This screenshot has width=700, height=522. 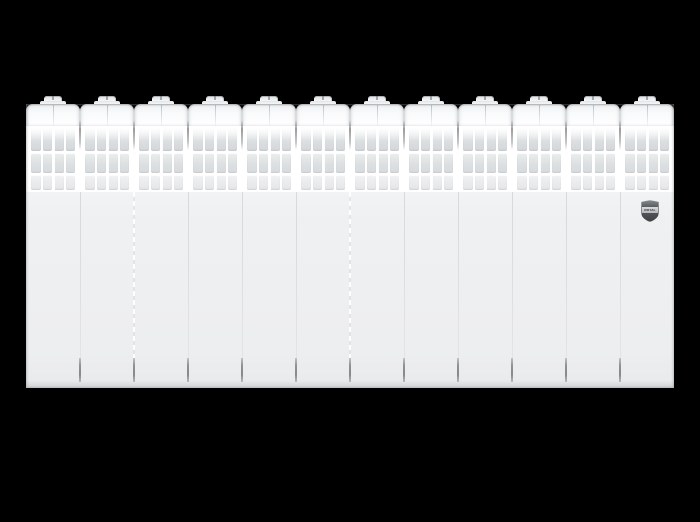 I want to click on badge-band: ROYAL, so click(x=650, y=210).